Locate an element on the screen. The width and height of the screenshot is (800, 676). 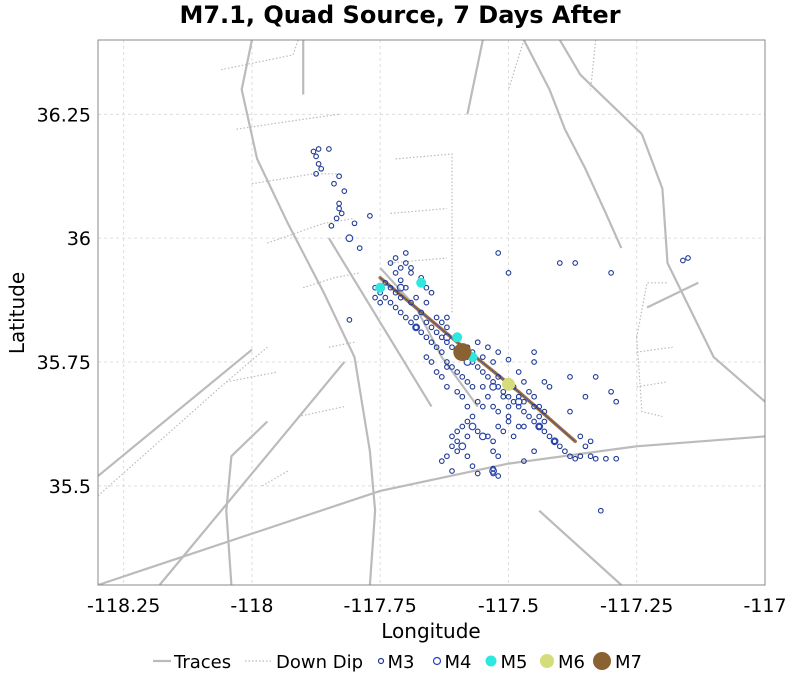
x-tick-label: -117.75 is located at coordinates (380, 606).